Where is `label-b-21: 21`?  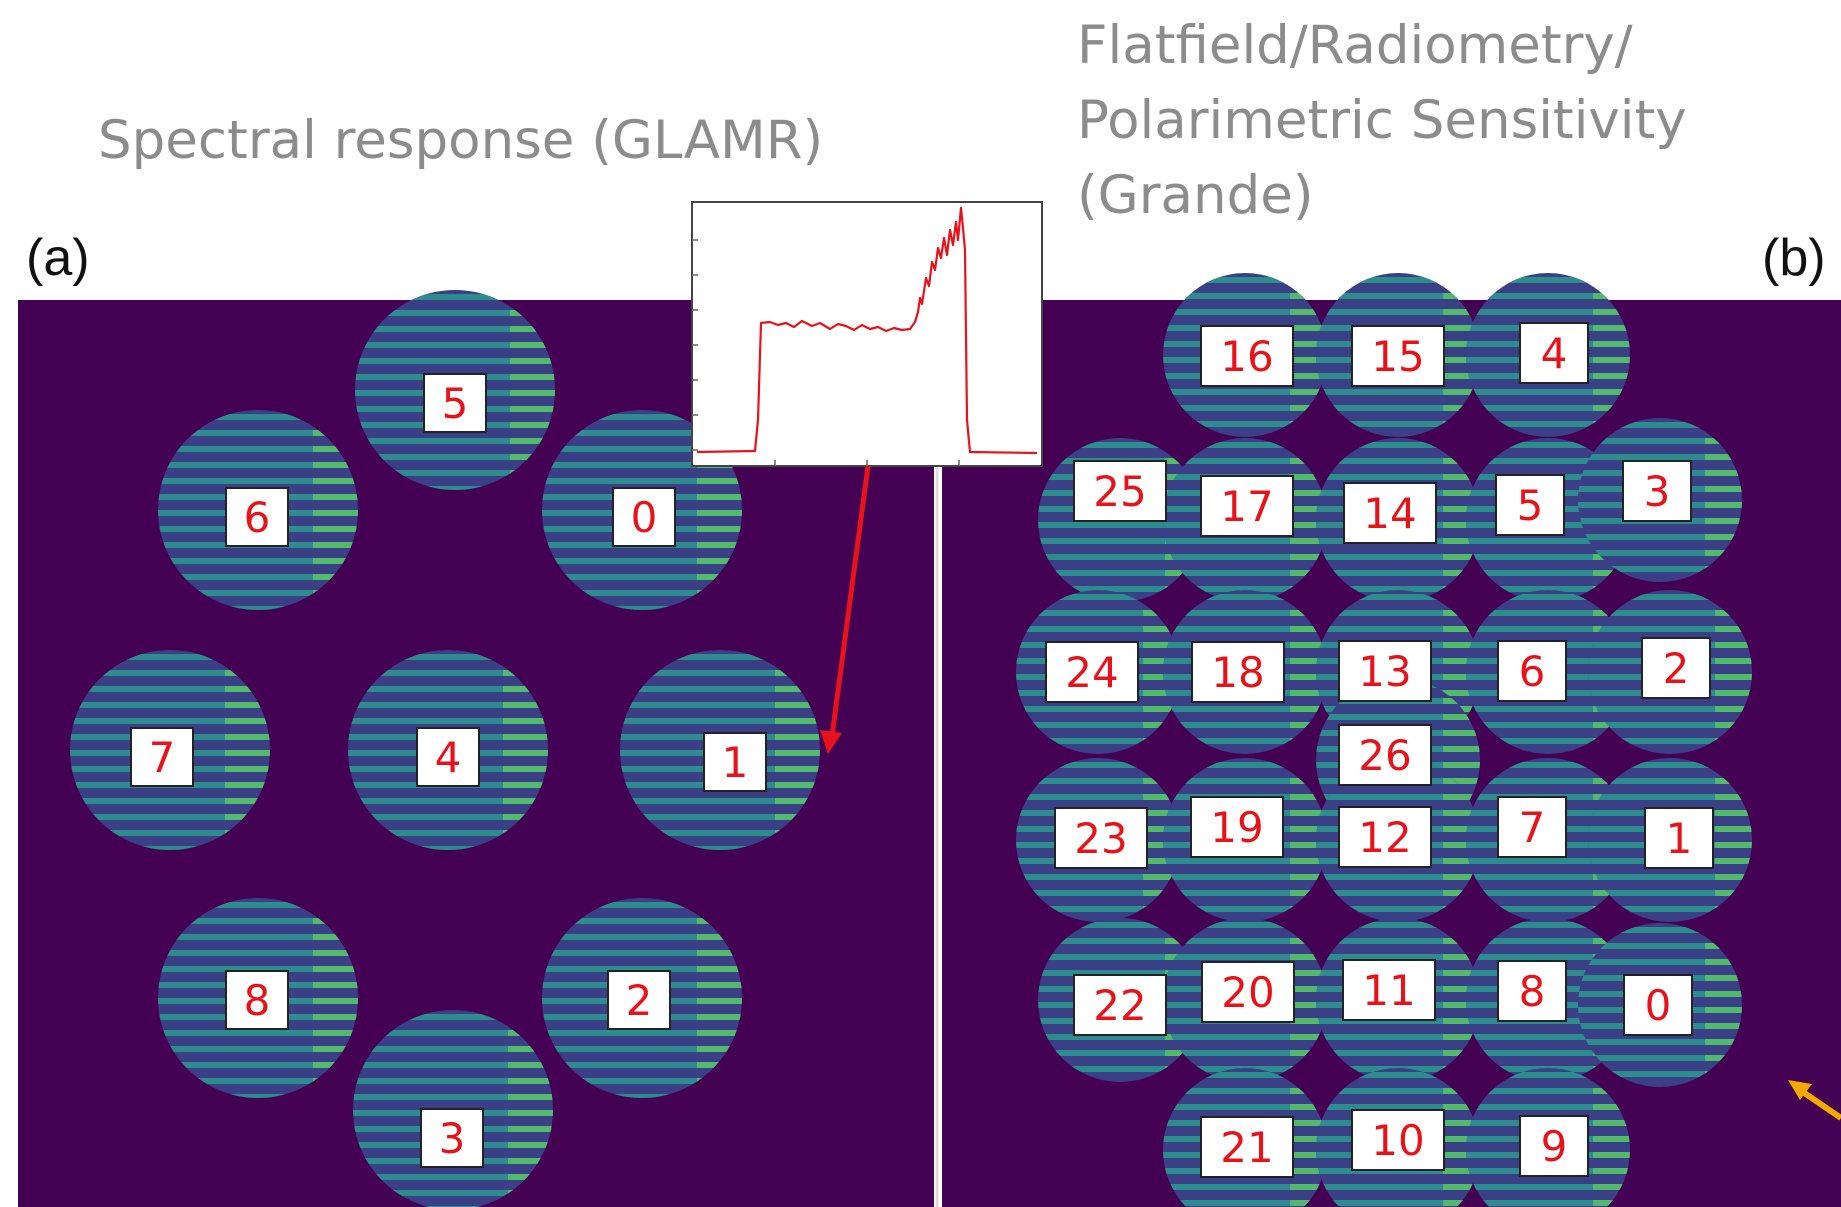 label-b-21: 21 is located at coordinates (1247, 1147).